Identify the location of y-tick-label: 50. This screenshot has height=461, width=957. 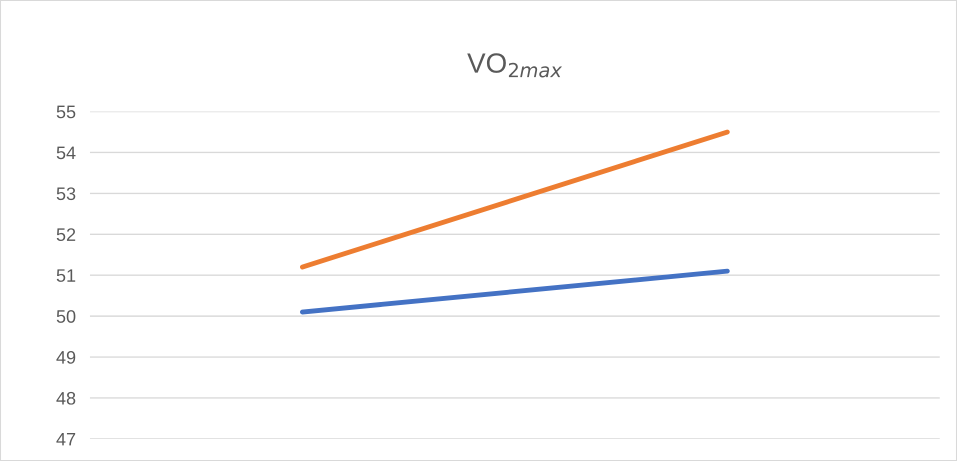
(66, 316).